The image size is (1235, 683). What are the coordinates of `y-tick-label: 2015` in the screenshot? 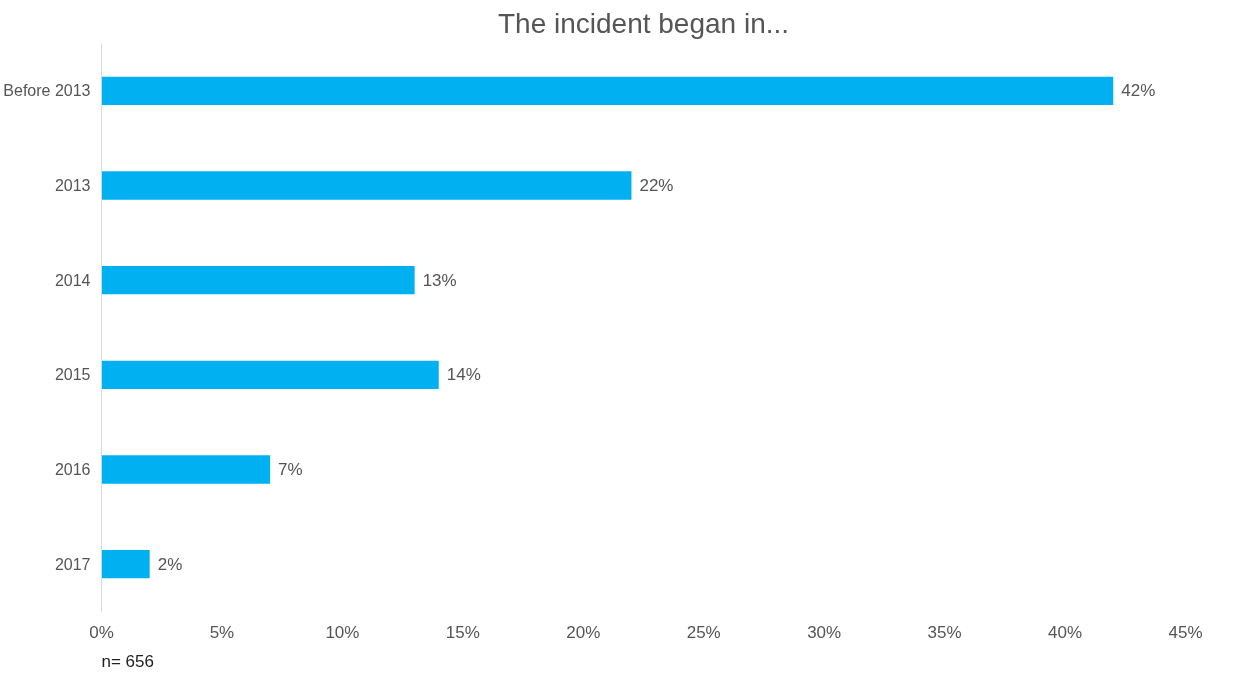 It's located at (72, 375).